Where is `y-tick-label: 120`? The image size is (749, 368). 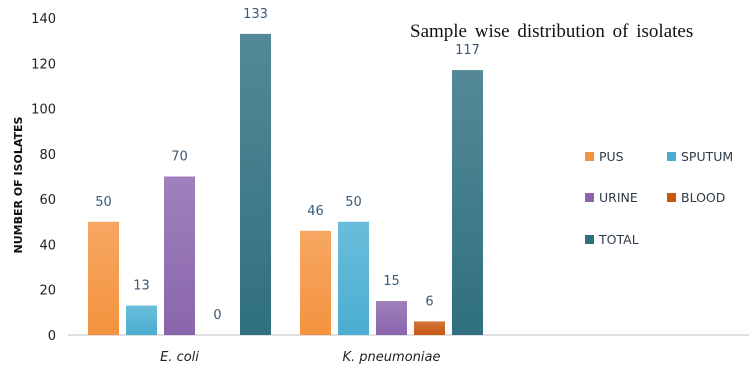
y-tick-label: 120 is located at coordinates (43, 64).